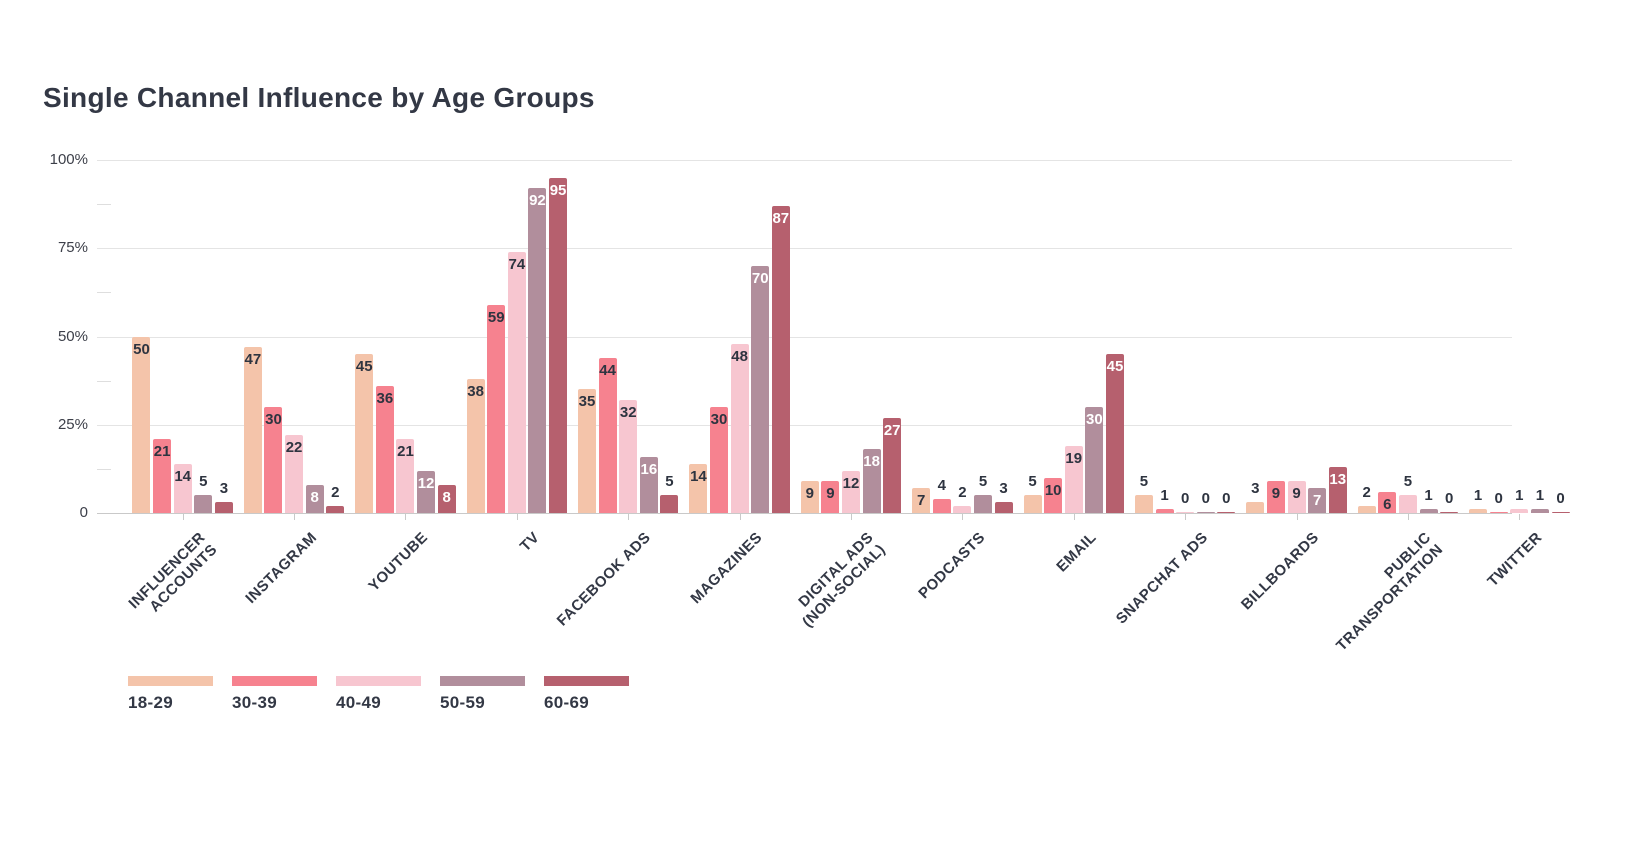 The width and height of the screenshot is (1632, 864). What do you see at coordinates (319, 97) in the screenshot?
I see `chart-title: Single Channel Influence by Age Groups` at bounding box center [319, 97].